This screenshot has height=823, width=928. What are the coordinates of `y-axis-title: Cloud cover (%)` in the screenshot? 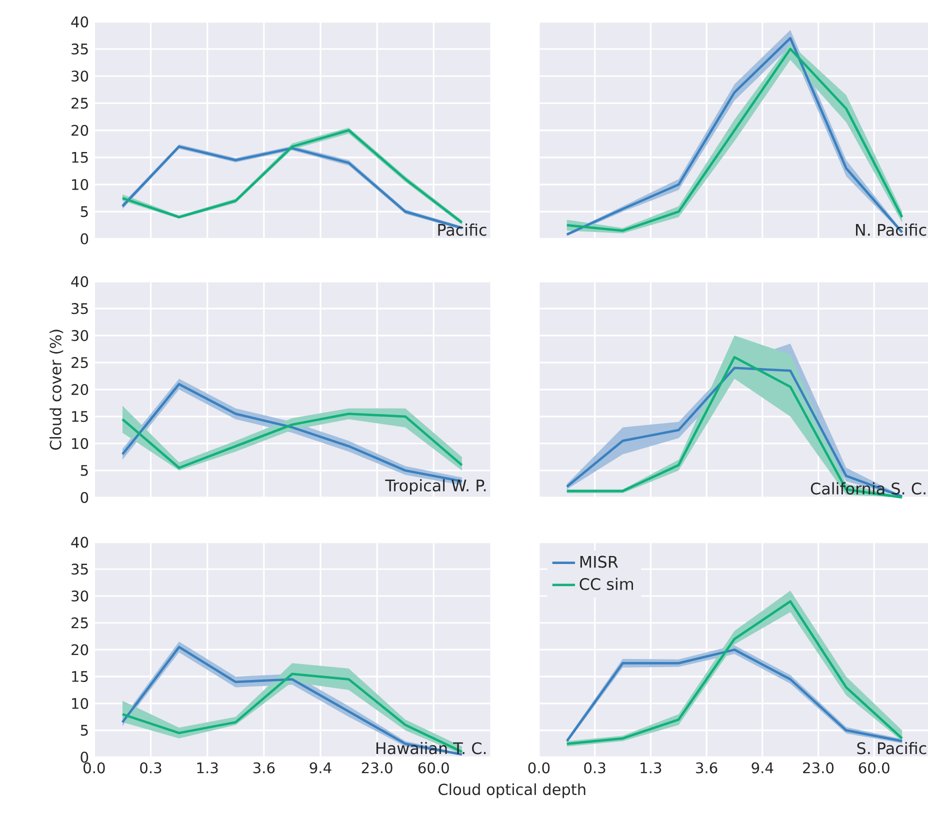 It's located at (57, 390).